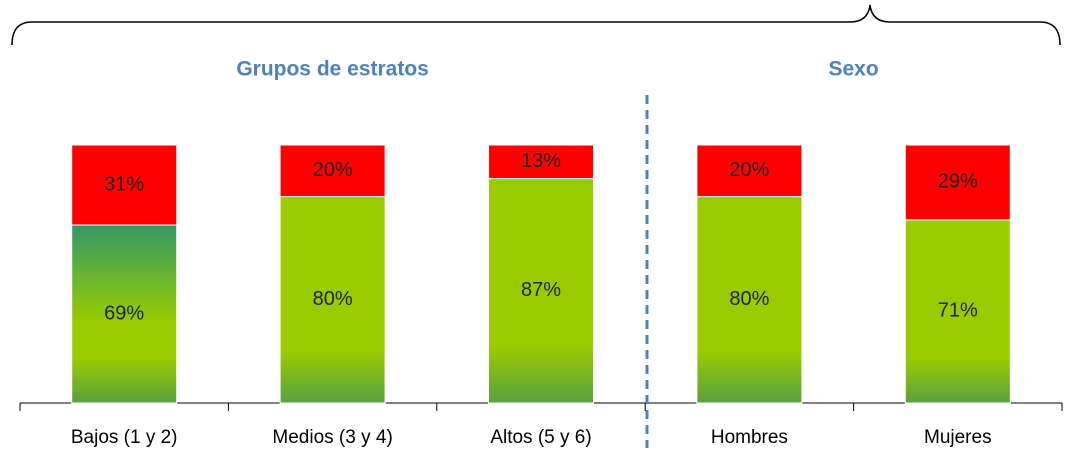  I want to click on value-label: 71%, so click(958, 311).